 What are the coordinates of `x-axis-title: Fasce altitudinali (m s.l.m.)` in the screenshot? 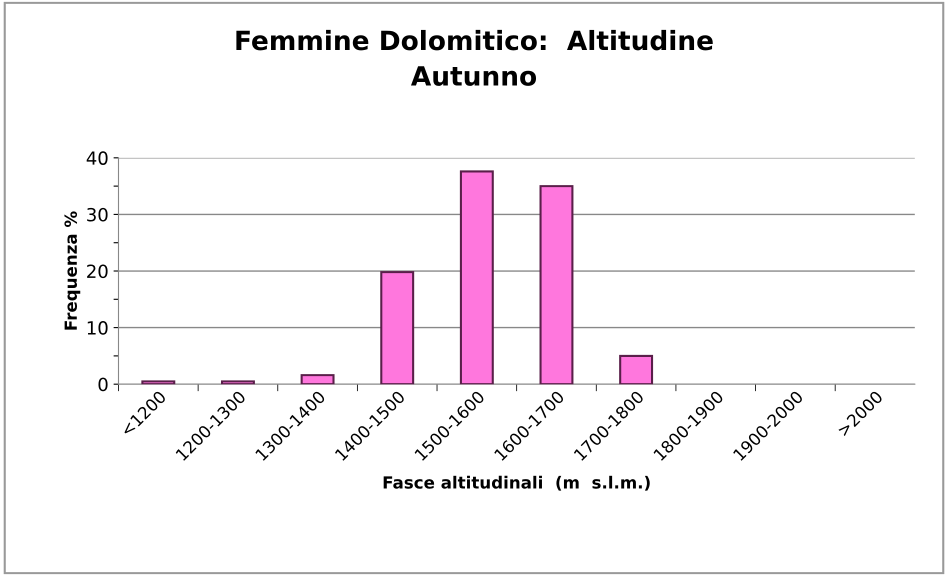 It's located at (517, 483).